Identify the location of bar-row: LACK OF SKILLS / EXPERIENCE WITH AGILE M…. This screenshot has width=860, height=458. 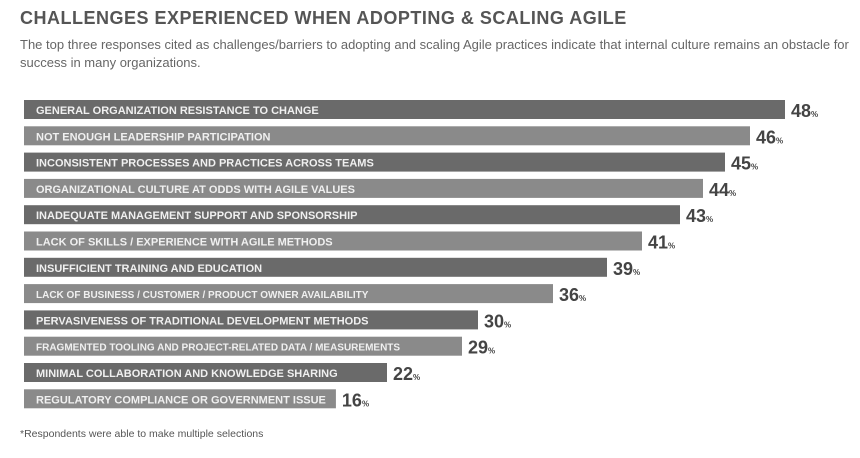
(349, 242).